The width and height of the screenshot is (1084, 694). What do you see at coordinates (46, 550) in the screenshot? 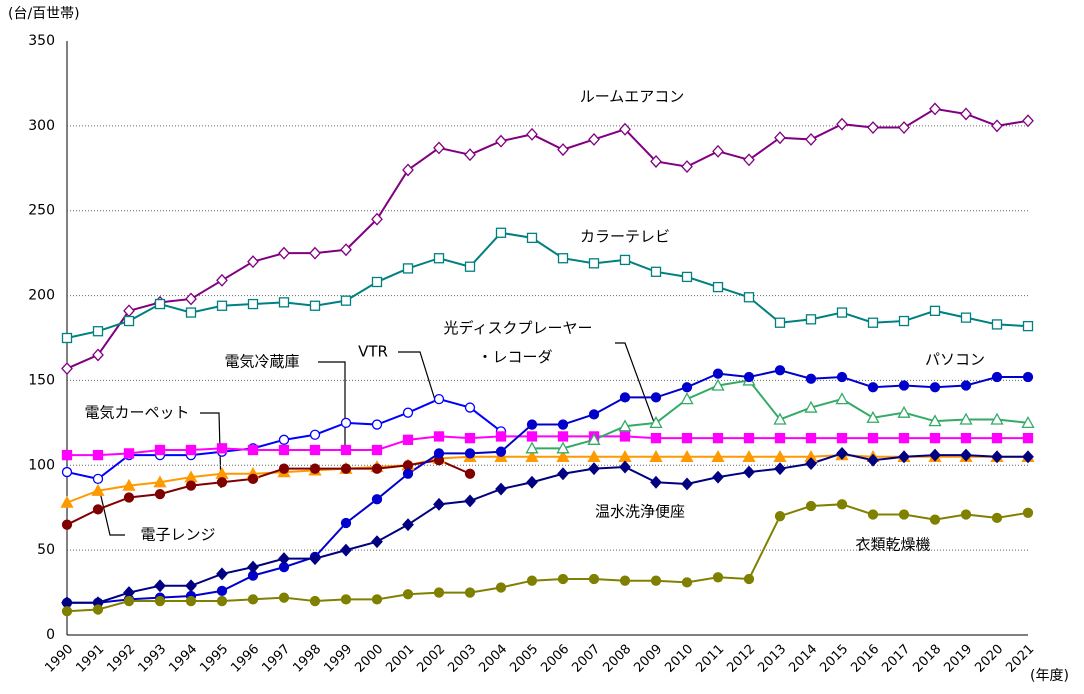
I see `y-tick-label: 50` at bounding box center [46, 550].